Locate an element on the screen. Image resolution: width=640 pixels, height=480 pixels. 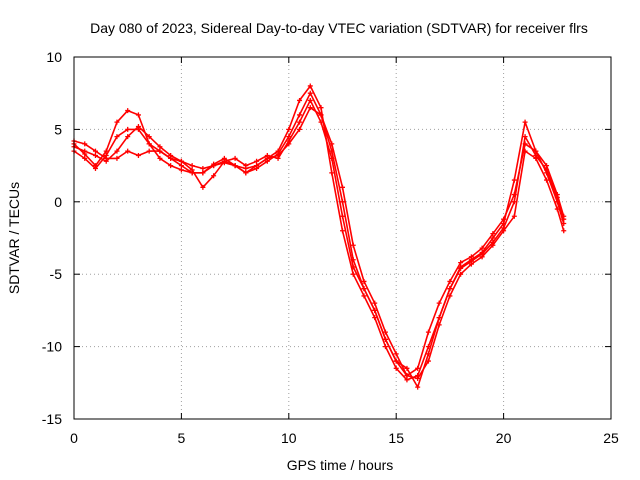
y-tick-label: -5 is located at coordinates (56, 274).